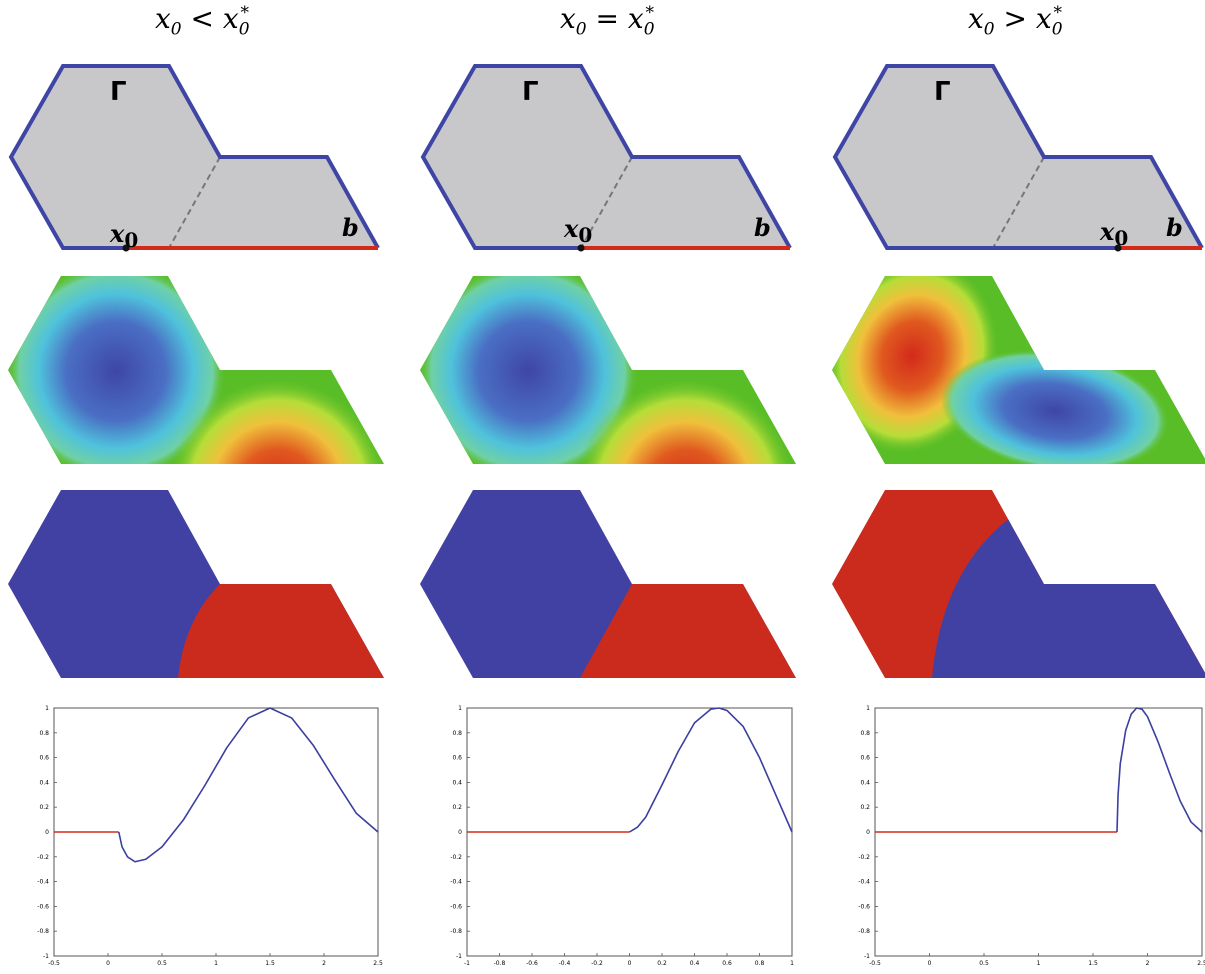  I want to click on column-header-2: x0 = x0*, so click(607, 21).